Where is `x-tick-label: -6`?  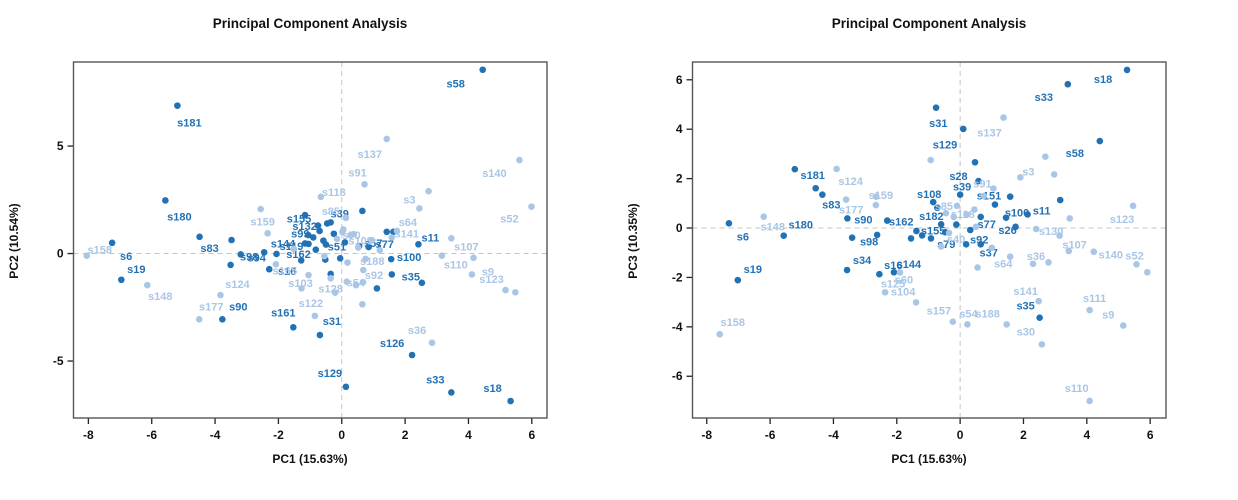
x-tick-label: -6 is located at coordinates (770, 435).